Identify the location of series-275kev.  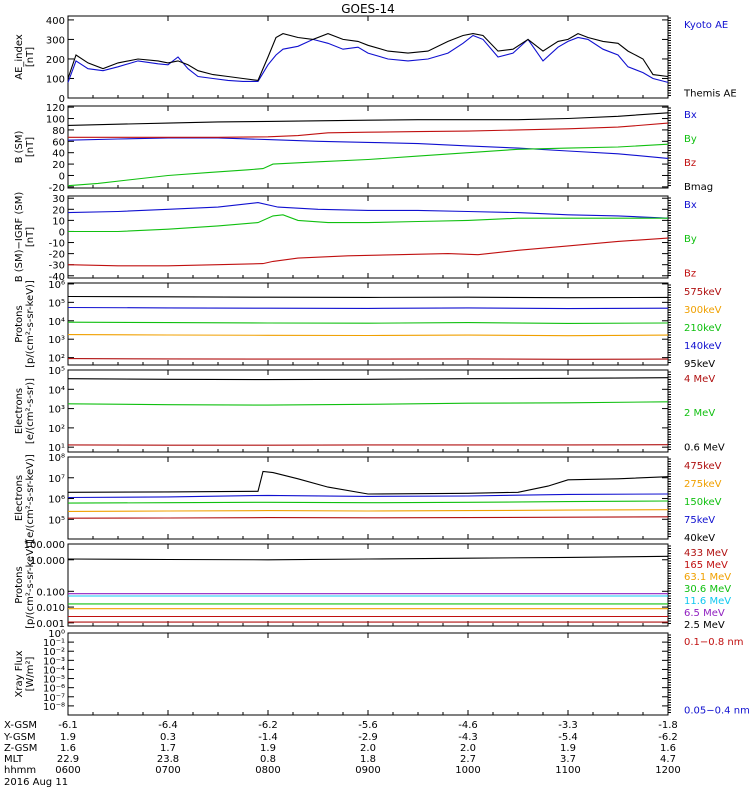
(368, 510).